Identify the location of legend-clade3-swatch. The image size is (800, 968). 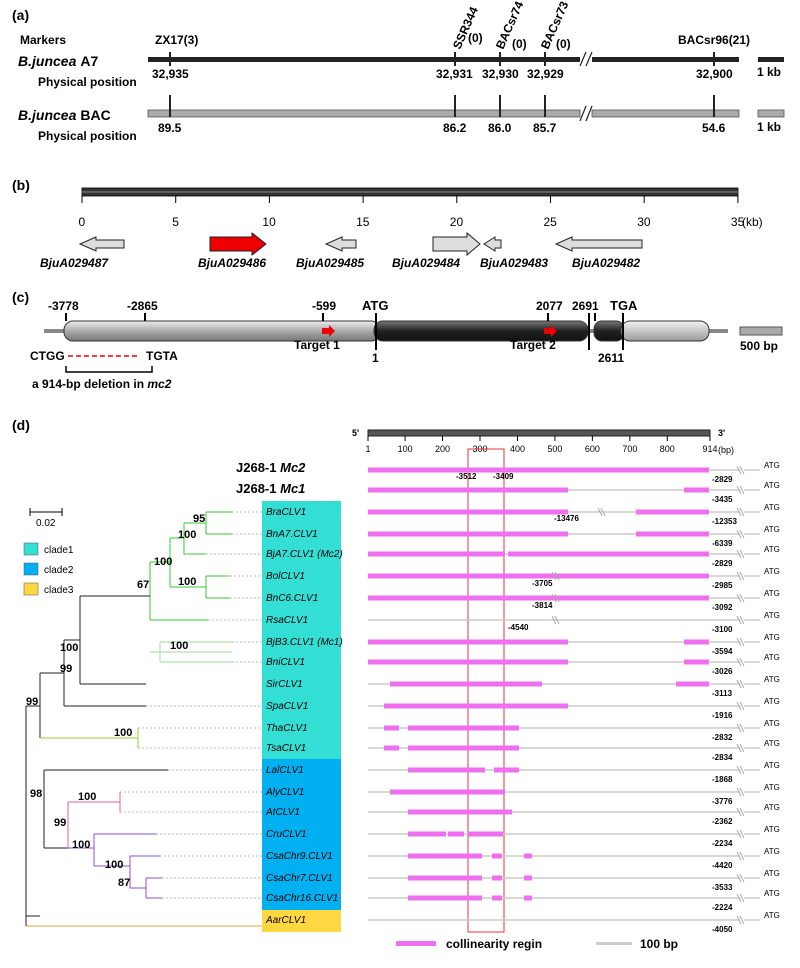
(31, 589).